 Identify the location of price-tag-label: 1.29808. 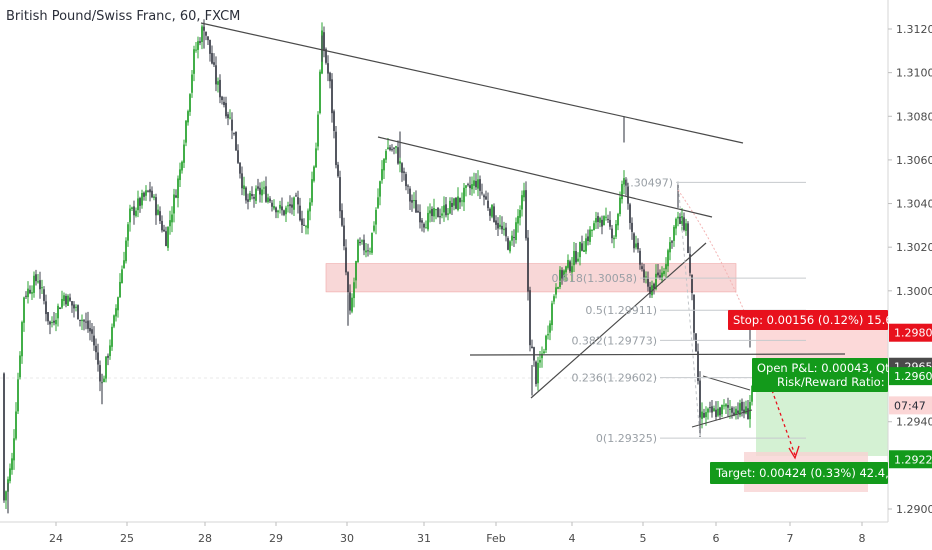
(913, 333).